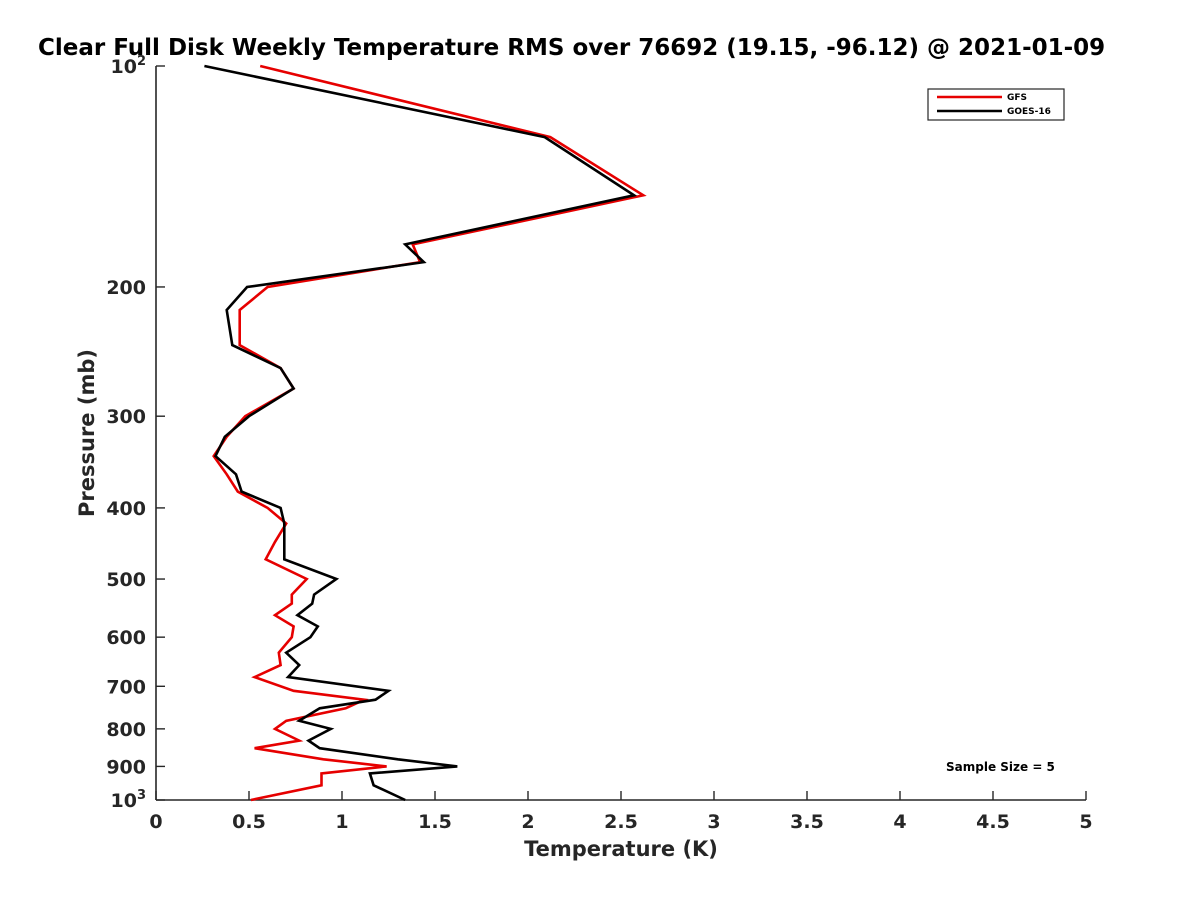 This screenshot has width=1200, height=900. I want to click on x-tick-label: 2.5, so click(621, 822).